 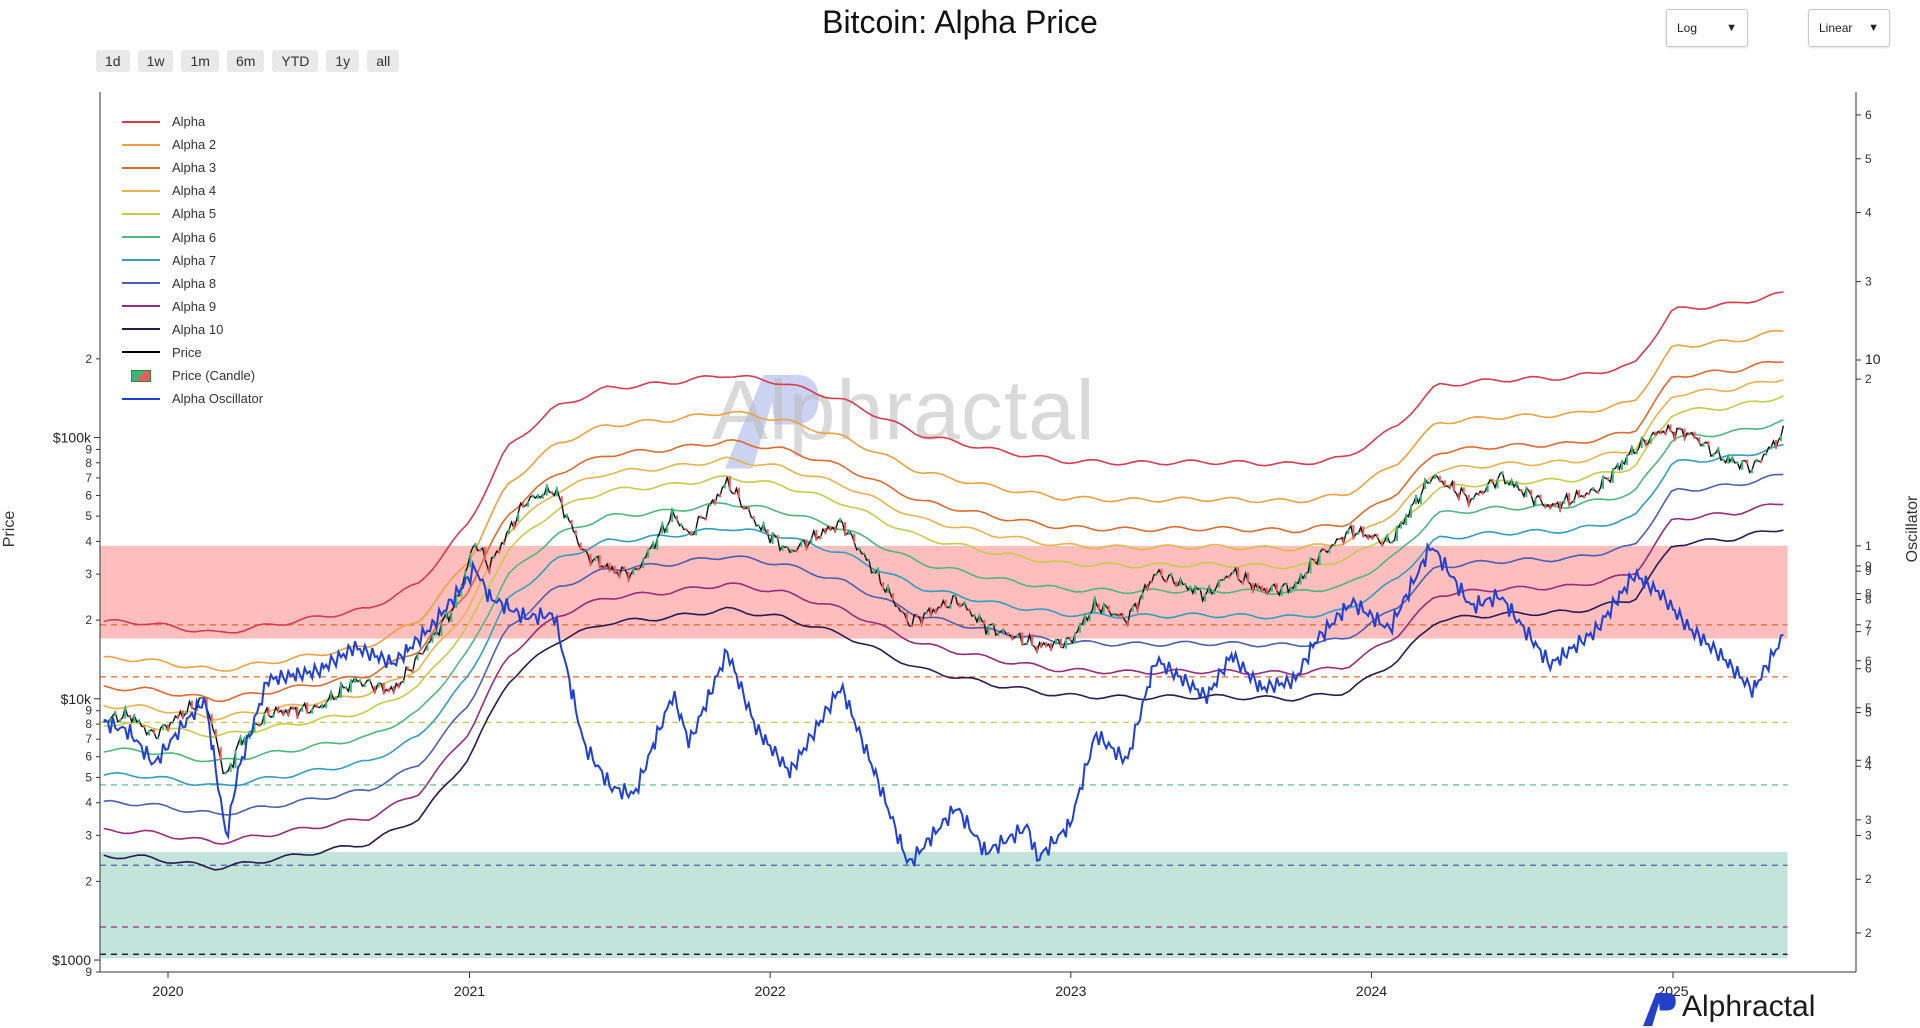 I want to click on range-button-all: all, so click(x=383, y=61).